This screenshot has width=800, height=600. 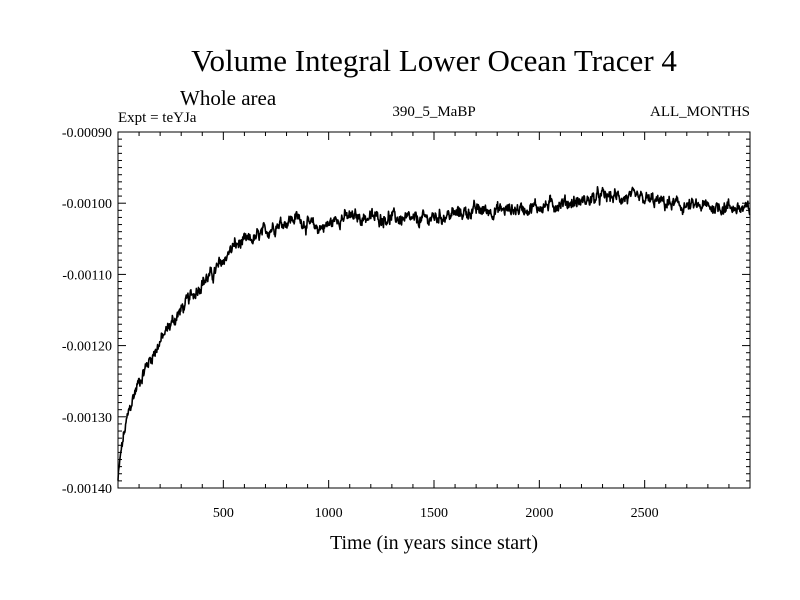 What do you see at coordinates (539, 513) in the screenshot?
I see `x-tick-label: 2000` at bounding box center [539, 513].